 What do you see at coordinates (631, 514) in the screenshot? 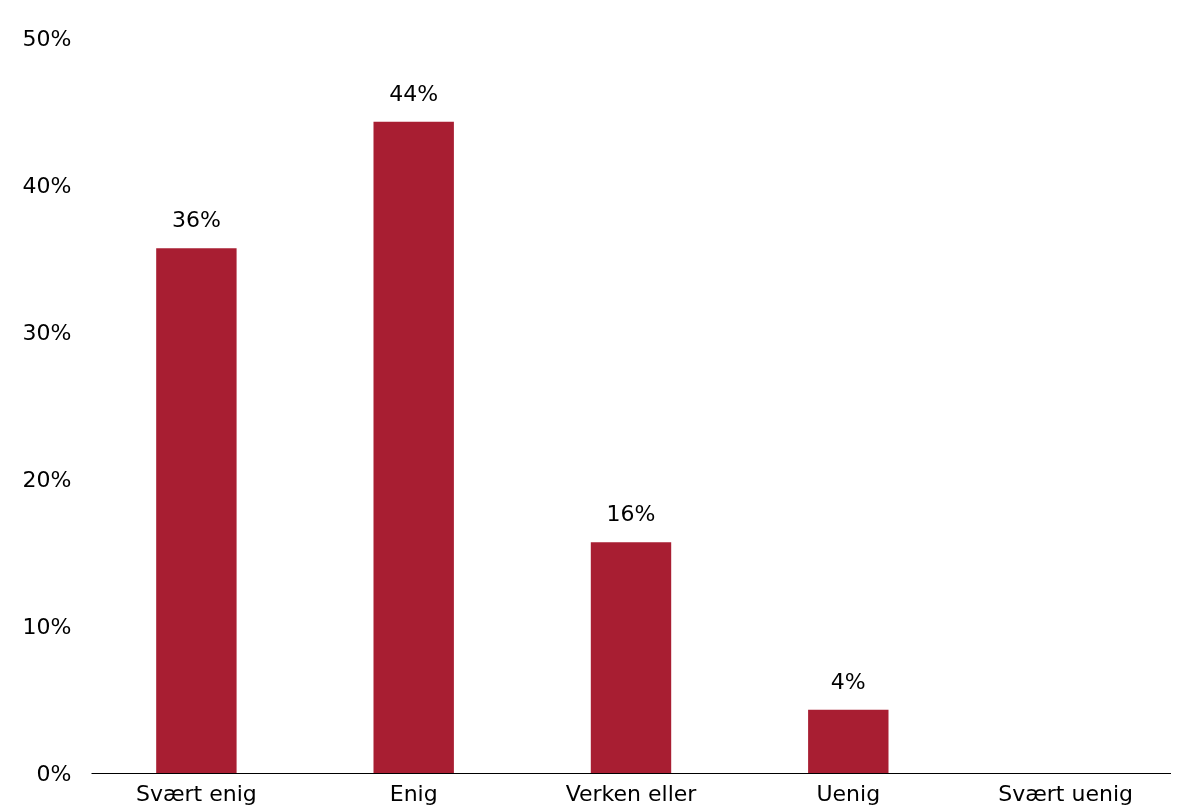
I see `data-label: 16%` at bounding box center [631, 514].